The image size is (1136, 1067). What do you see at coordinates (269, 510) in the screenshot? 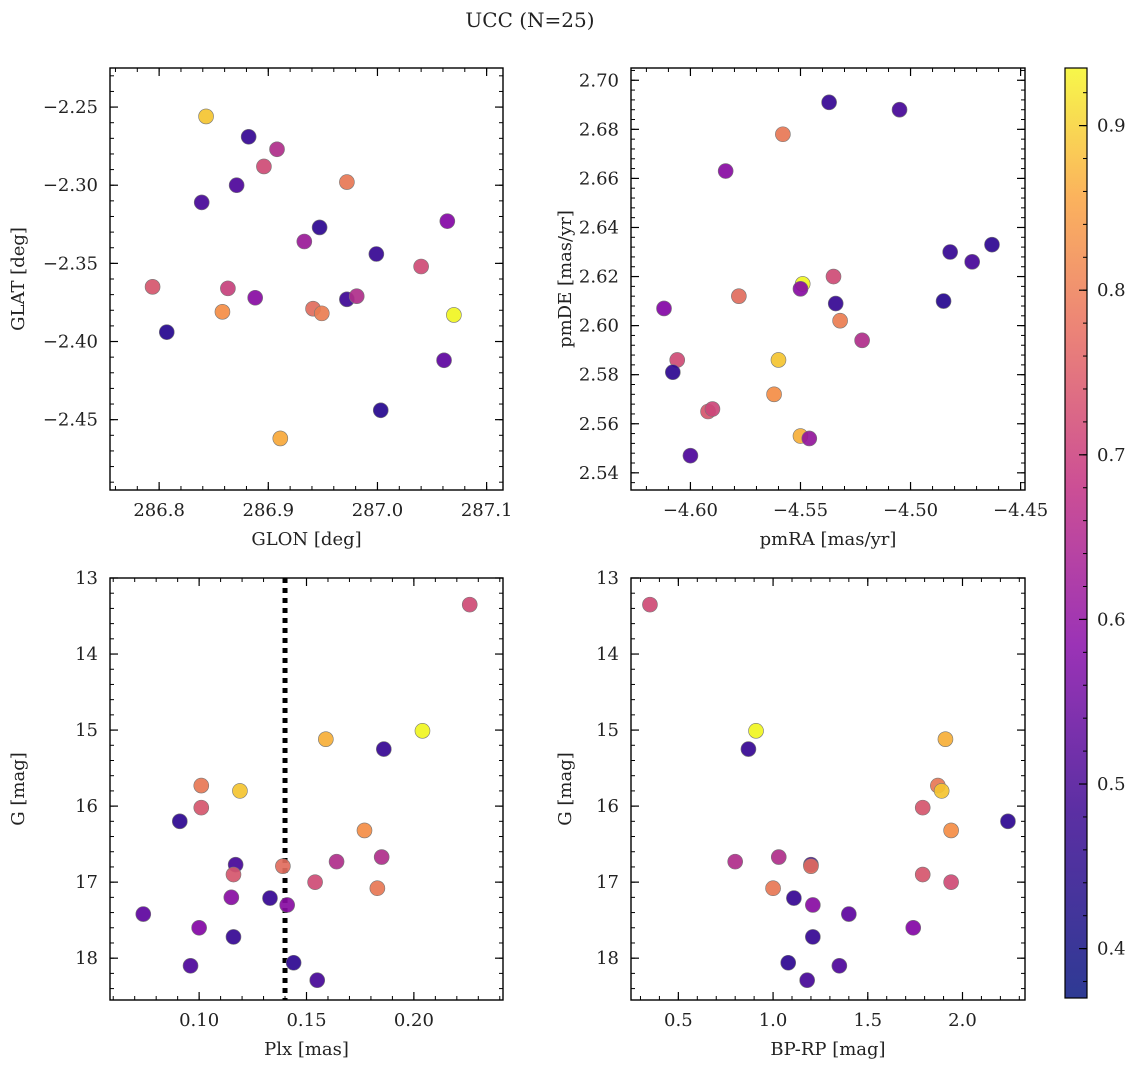
I see `x-tick-label: 286.9` at bounding box center [269, 510].